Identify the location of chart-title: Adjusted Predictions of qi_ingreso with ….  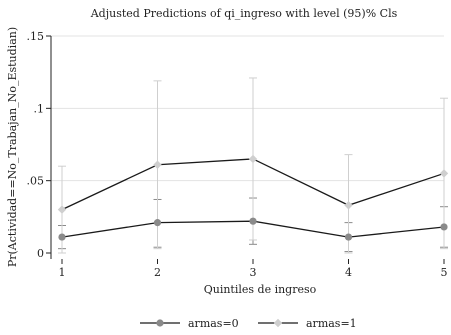
(244, 13).